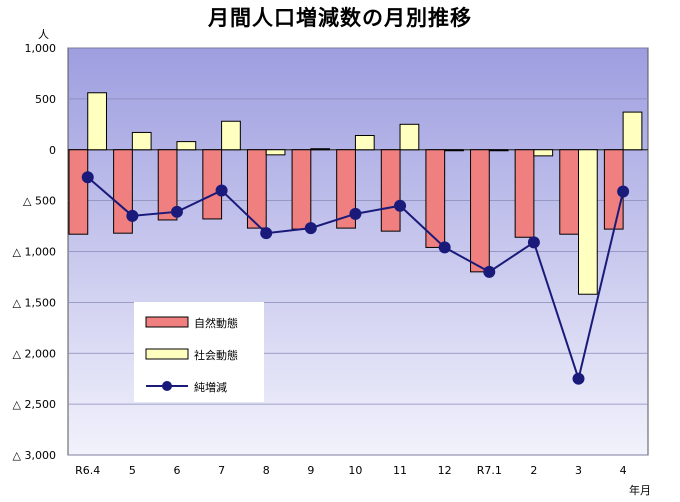 The image size is (680, 502). Describe the element at coordinates (52, 150) in the screenshot. I see `y-tick-label: 0` at that location.